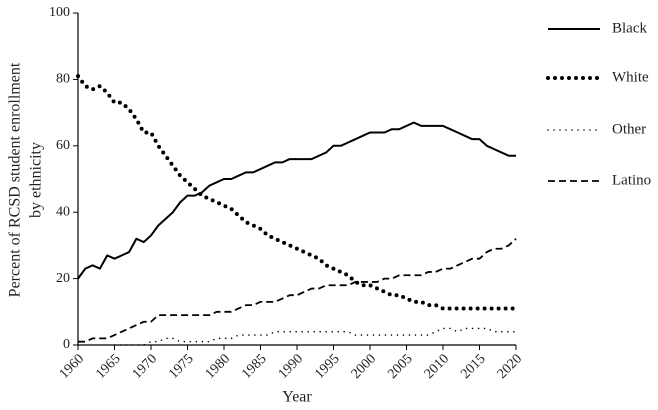 This screenshot has height=410, width=658. What do you see at coordinates (315, 336) in the screenshot?
I see `data-line` at bounding box center [315, 336].